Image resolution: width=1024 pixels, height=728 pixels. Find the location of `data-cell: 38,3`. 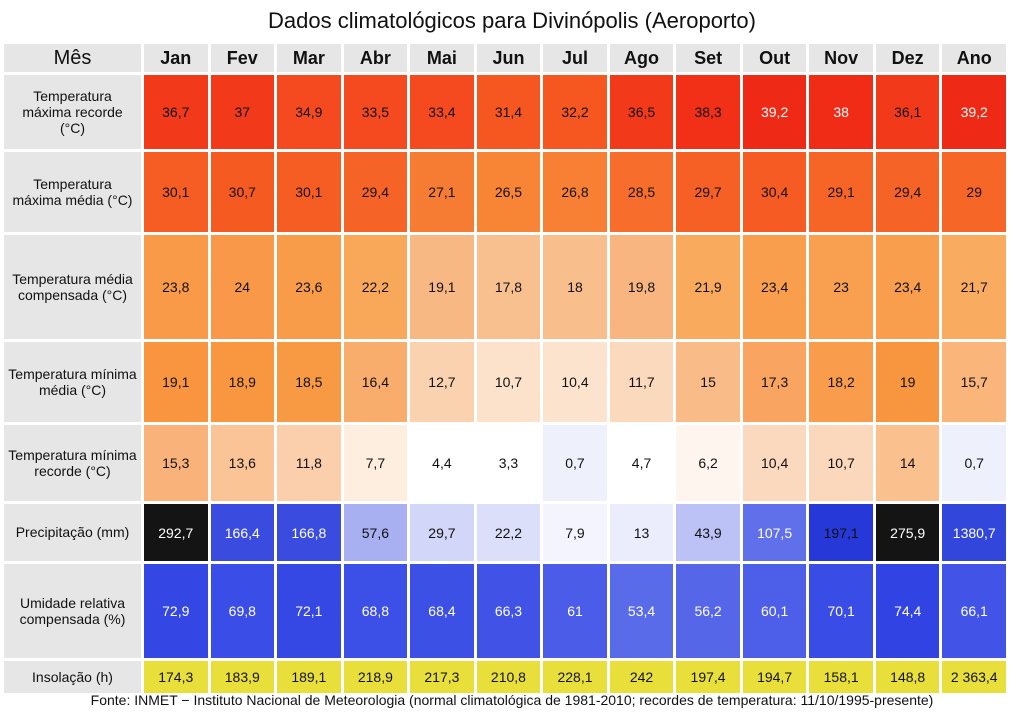

data-cell: 38,3 is located at coordinates (708, 112).